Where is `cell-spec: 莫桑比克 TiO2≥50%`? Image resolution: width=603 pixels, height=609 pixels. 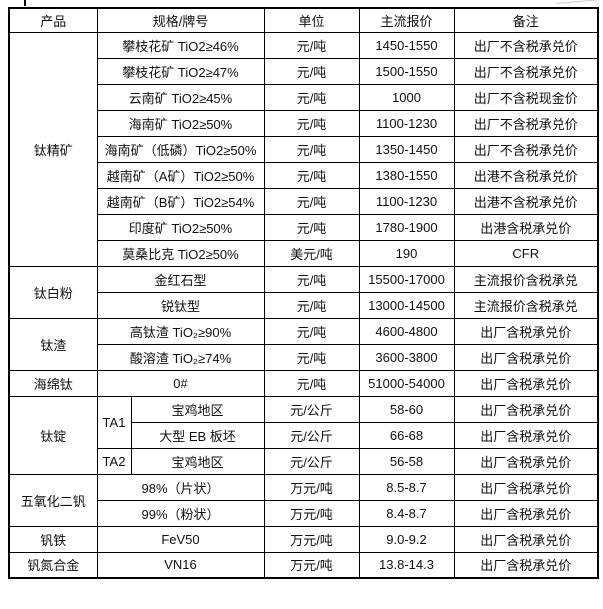 cell-spec: 莫桑比克 TiO2≥50% is located at coordinates (180, 253).